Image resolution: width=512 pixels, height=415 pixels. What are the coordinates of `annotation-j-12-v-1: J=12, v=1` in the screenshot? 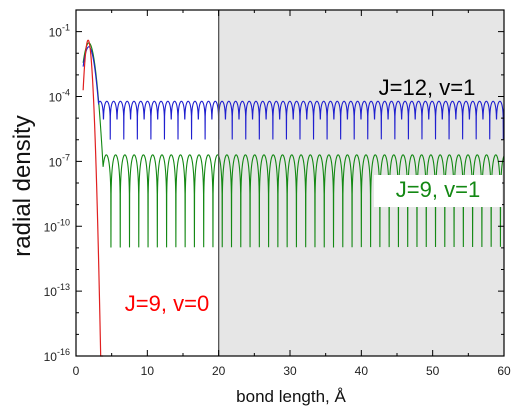 It's located at (427, 87).